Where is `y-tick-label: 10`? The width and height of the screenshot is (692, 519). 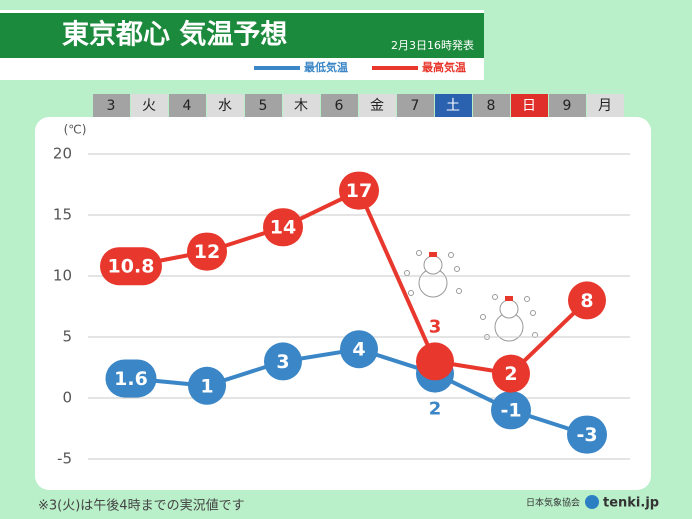
y-tick-label: 10 is located at coordinates (62, 276).